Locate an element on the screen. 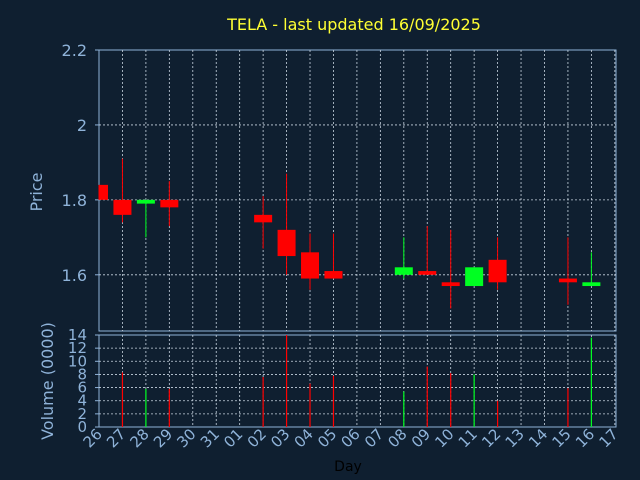 The image size is (640, 480). volume-tick-label: 2 is located at coordinates (82, 414).